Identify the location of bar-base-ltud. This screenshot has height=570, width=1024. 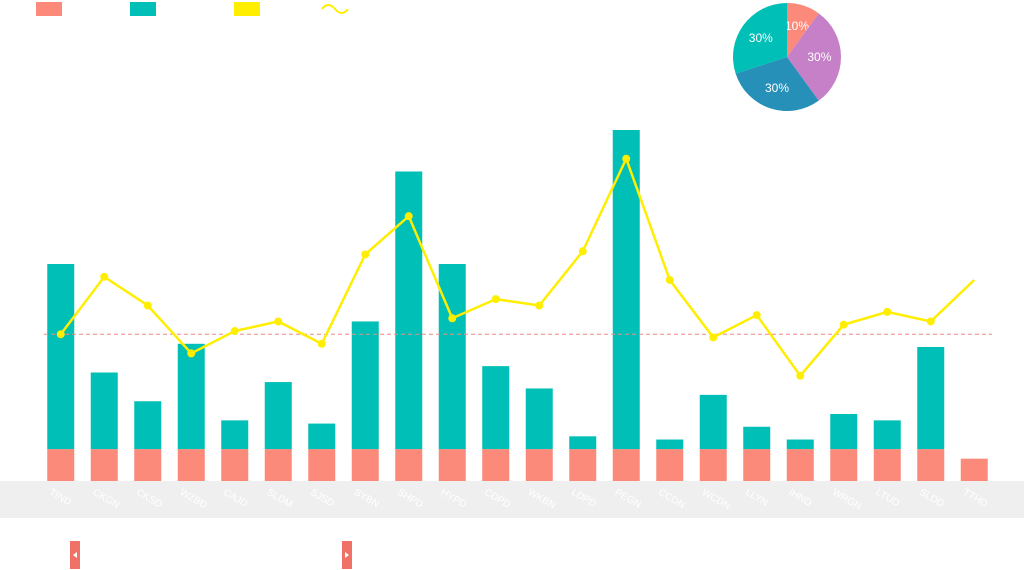
(887, 465).